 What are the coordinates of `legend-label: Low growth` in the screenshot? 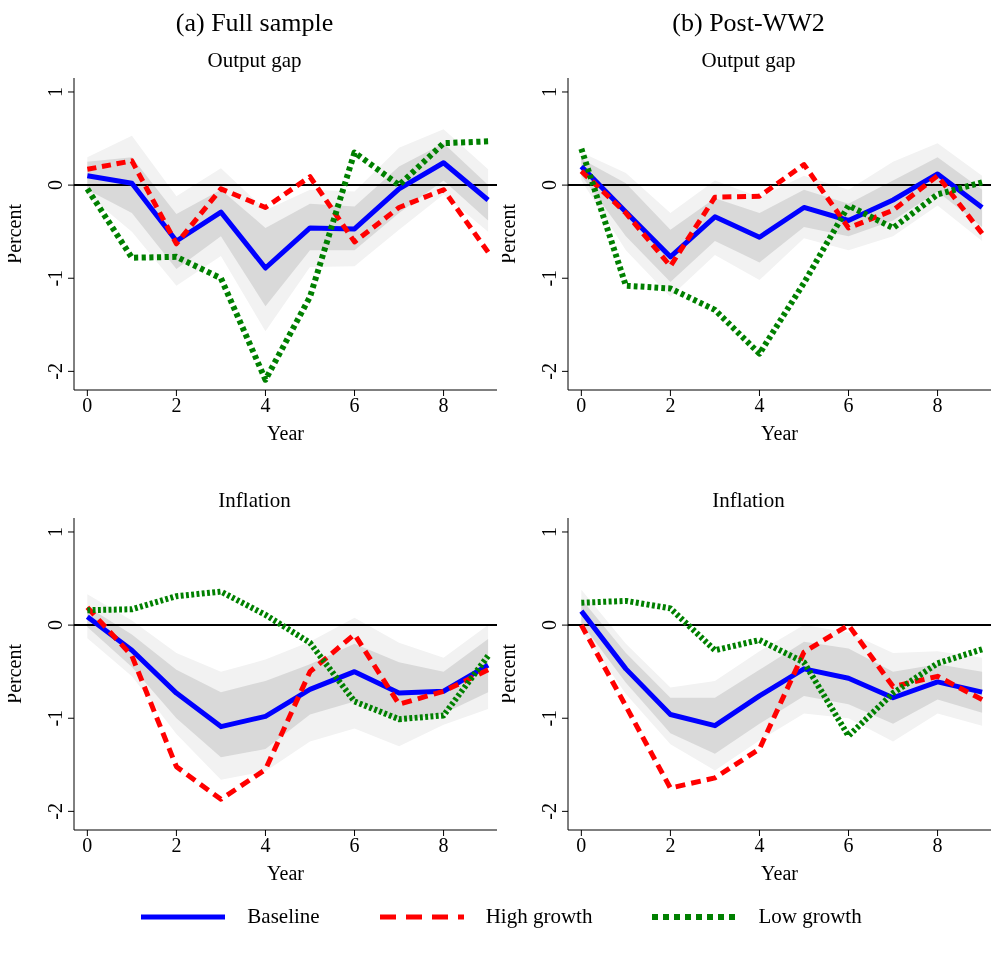 It's located at (810, 916).